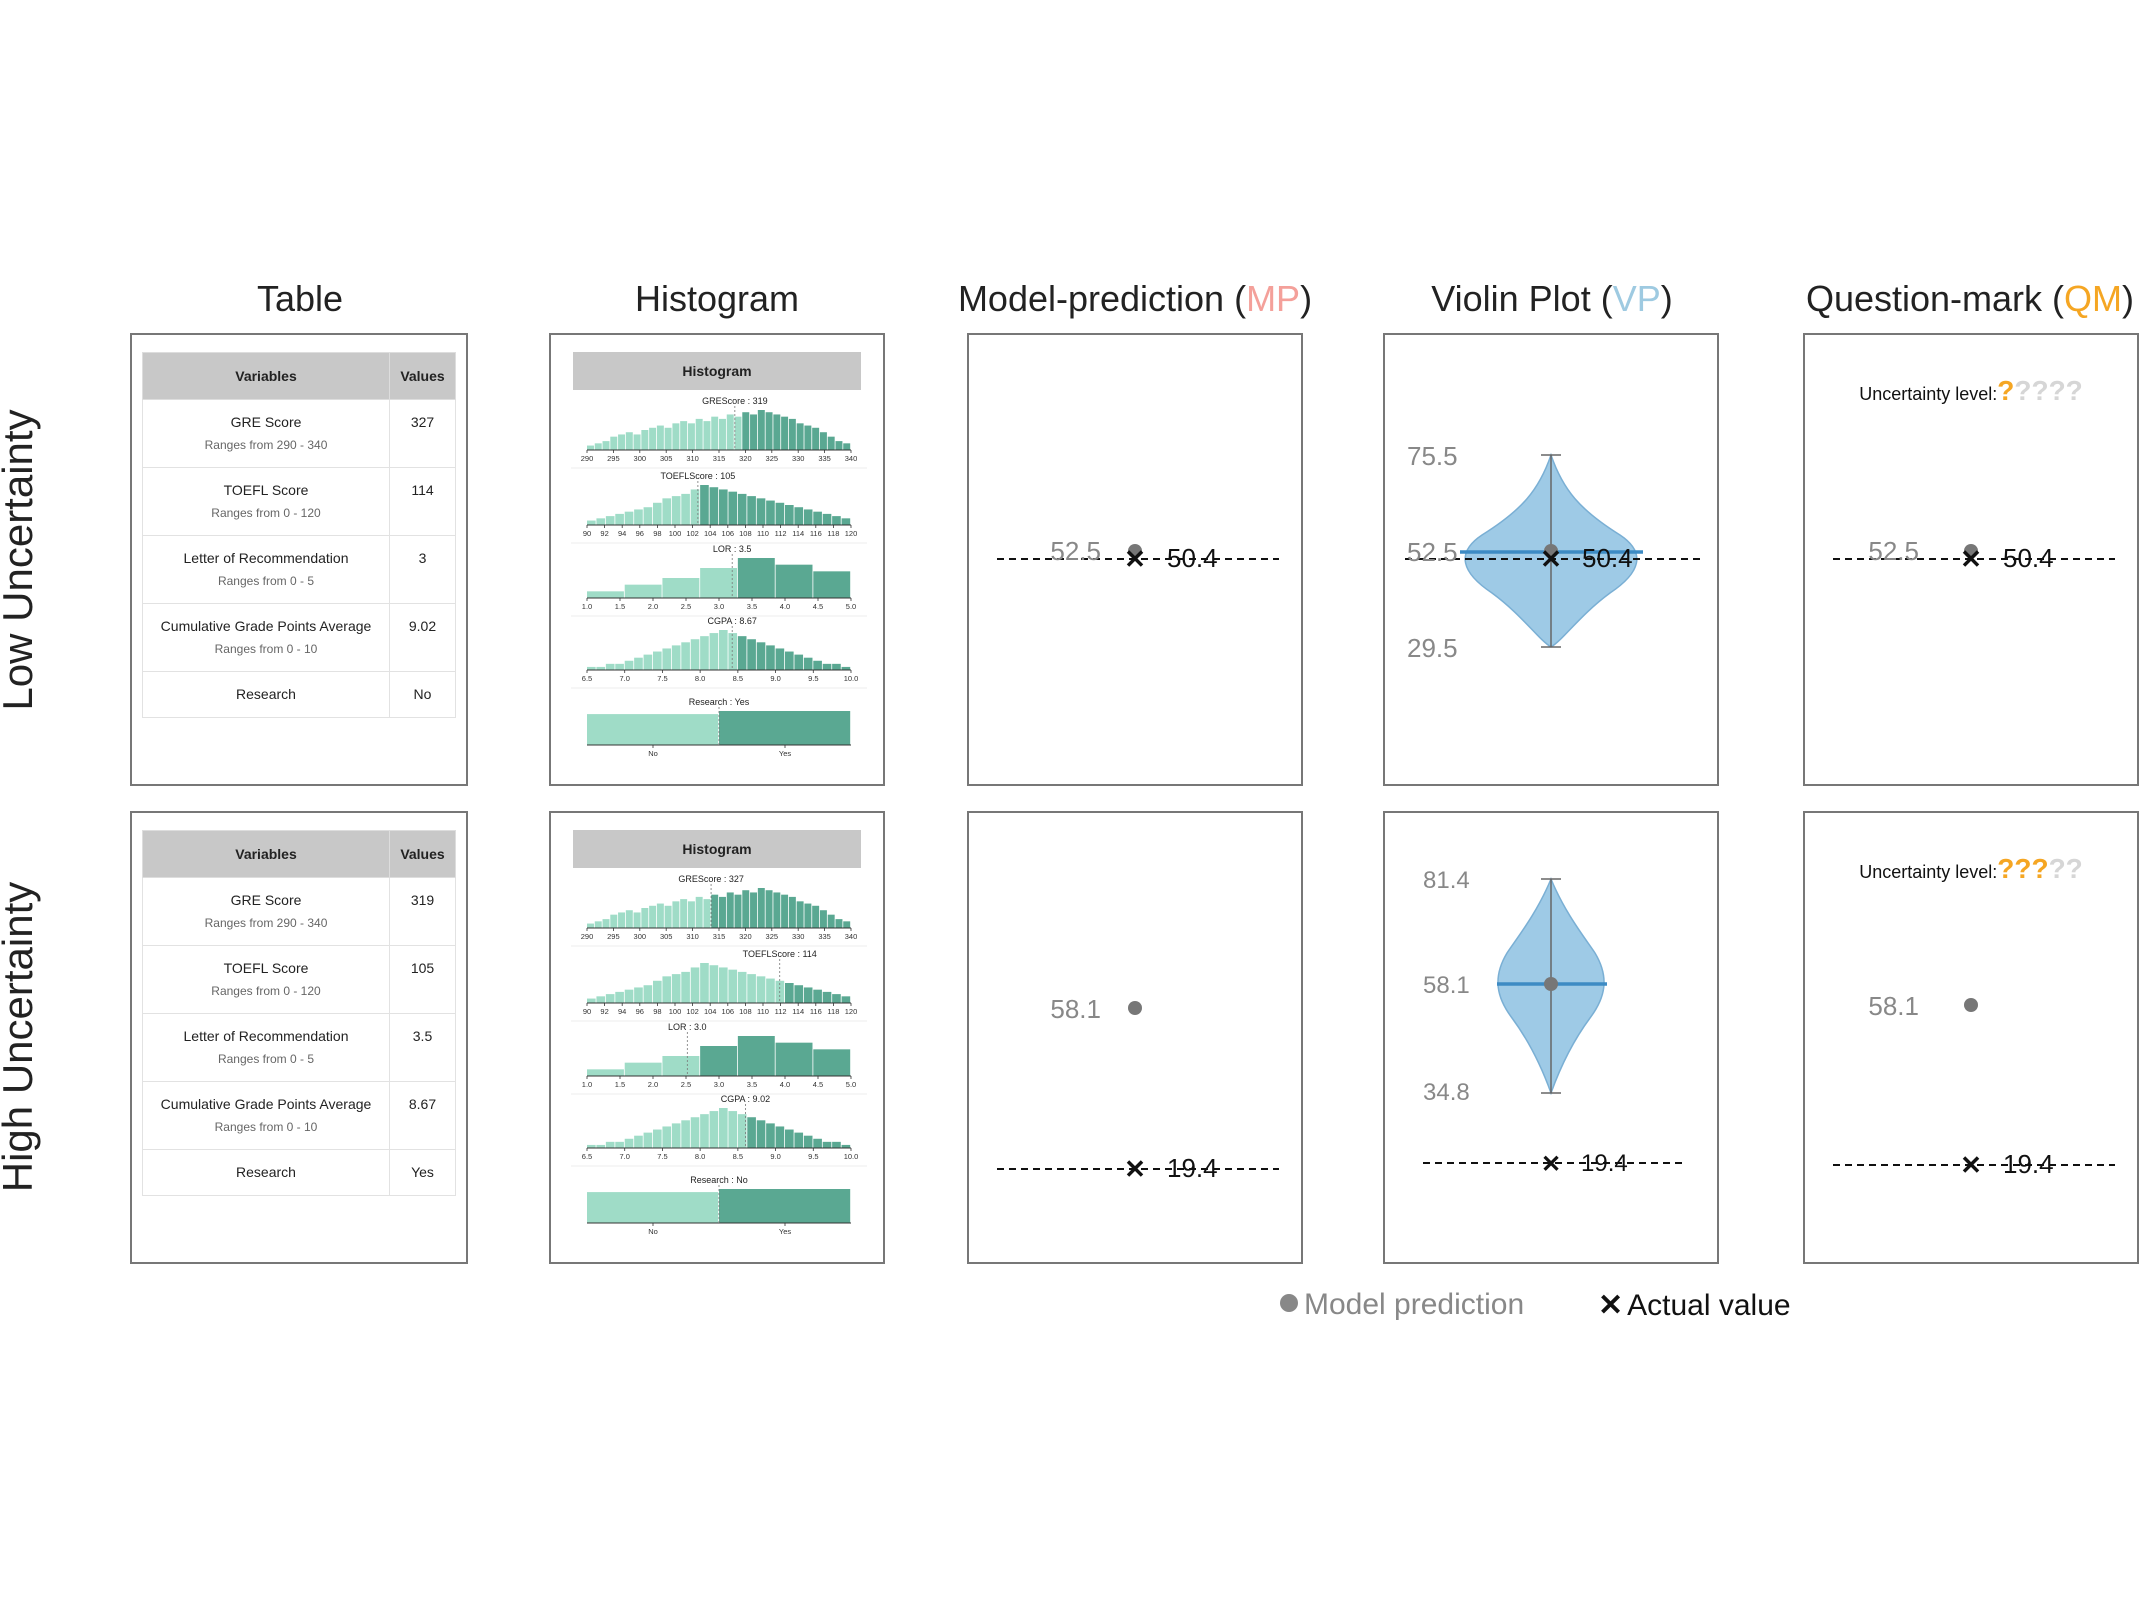  Describe the element at coordinates (1551, 1037) in the screenshot. I see `violin-panel-high: 81.4 58.1 34.8 ✕ 19.4` at that location.